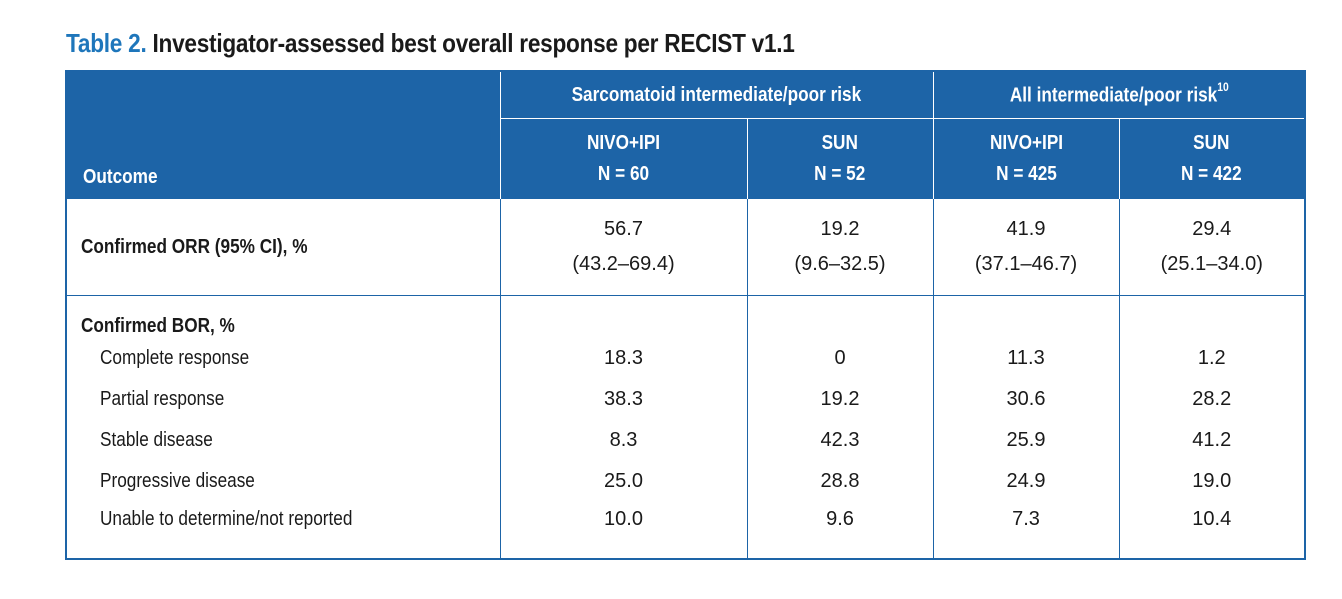  Describe the element at coordinates (840, 158) in the screenshot. I see `arm-header: SUN N = 52` at that location.